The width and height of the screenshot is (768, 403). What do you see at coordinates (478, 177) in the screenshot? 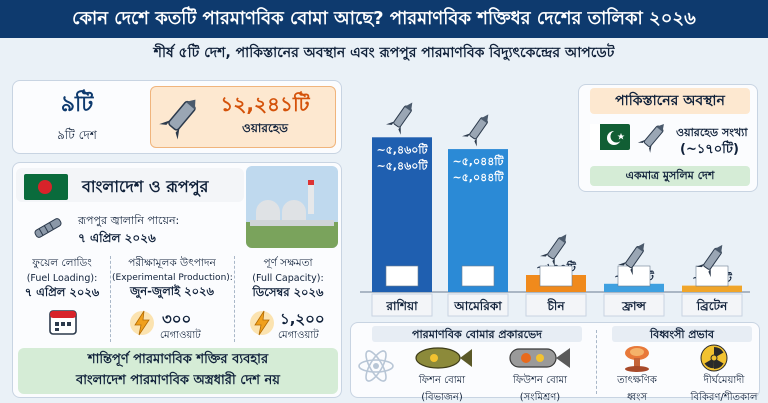
I see `chart-value-label-repeat: ~৫,০৪৪টি` at bounding box center [478, 177].